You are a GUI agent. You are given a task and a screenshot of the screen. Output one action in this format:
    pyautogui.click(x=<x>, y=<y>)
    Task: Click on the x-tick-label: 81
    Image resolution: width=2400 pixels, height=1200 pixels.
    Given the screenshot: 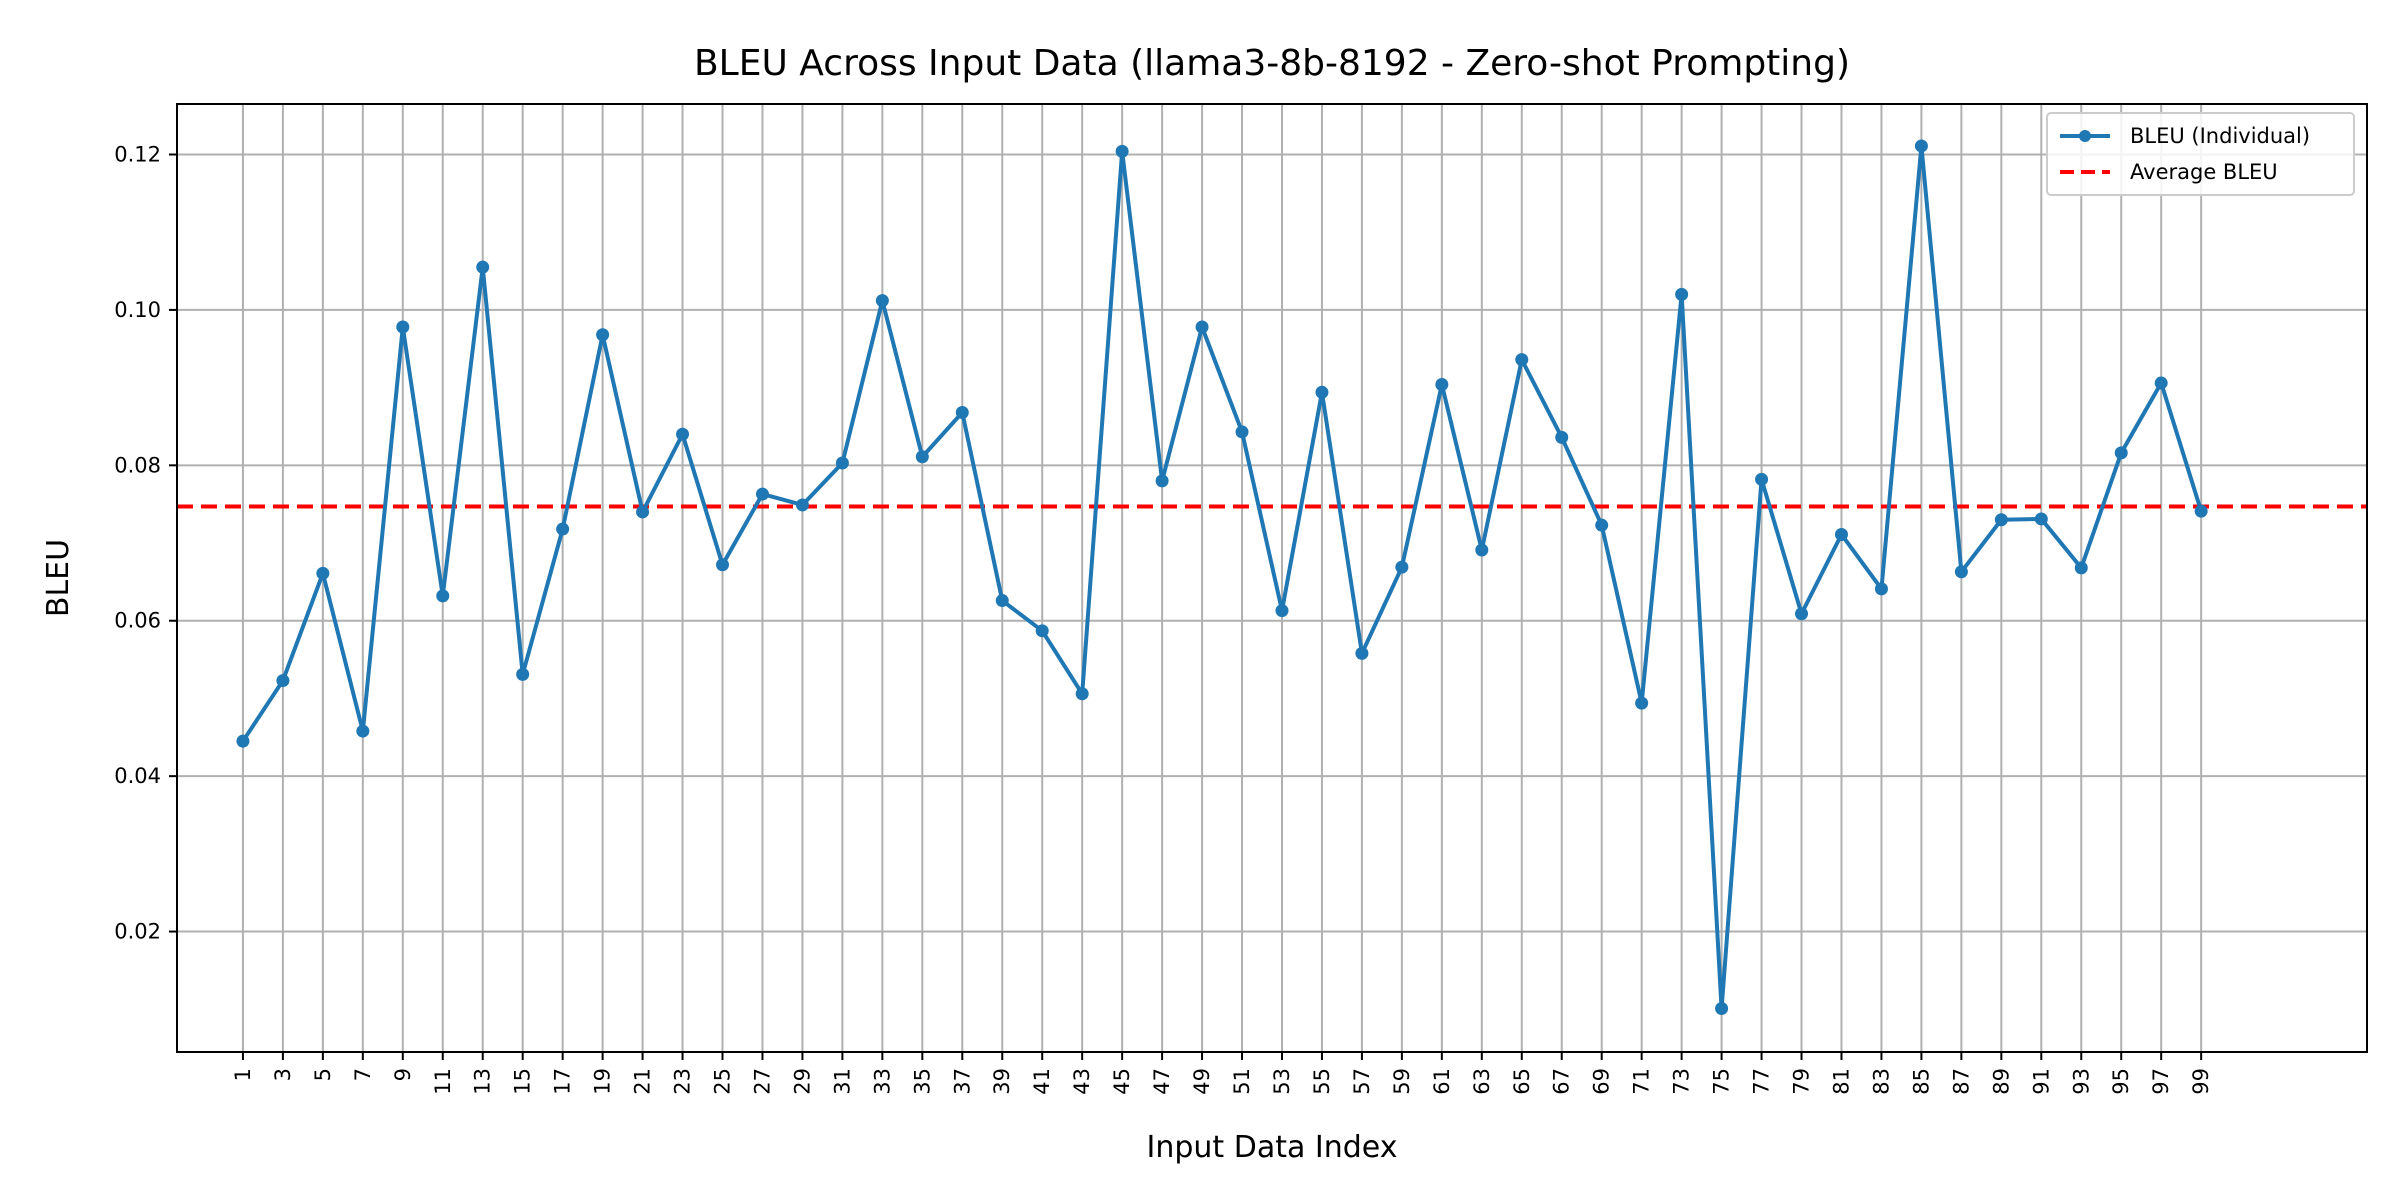 What is the action you would take?
    pyautogui.click(x=1841, y=1081)
    